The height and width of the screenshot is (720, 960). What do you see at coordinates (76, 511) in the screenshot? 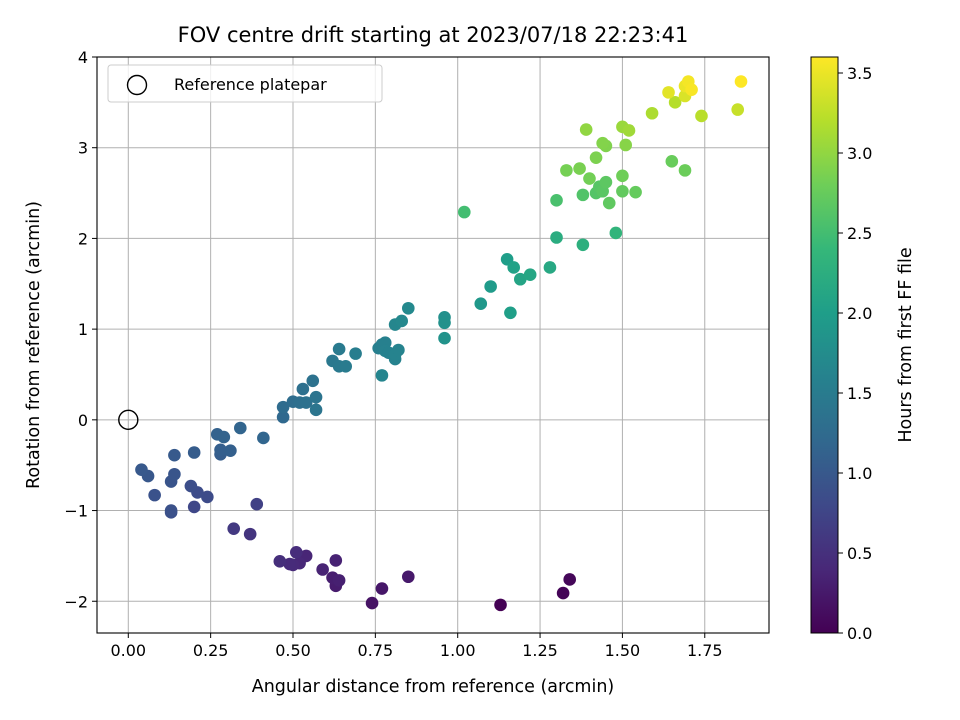
I see `y-tick-label: −1` at bounding box center [76, 511].